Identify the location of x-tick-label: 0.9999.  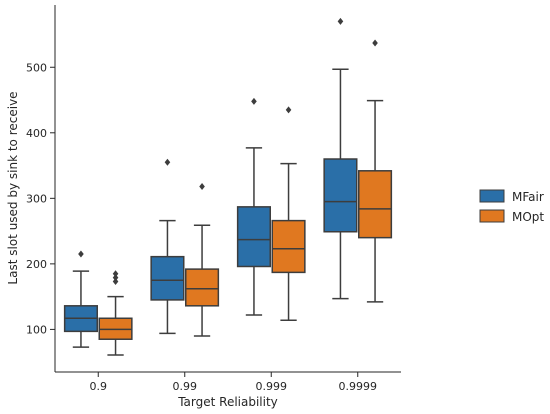
(358, 386).